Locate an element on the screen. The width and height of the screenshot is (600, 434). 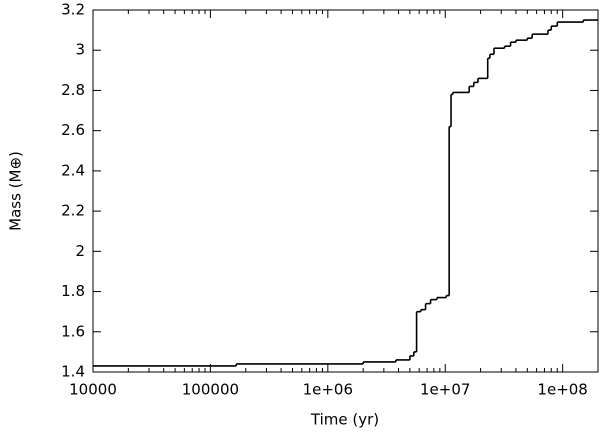
x-tick-label: 1e+08 is located at coordinates (562, 390).